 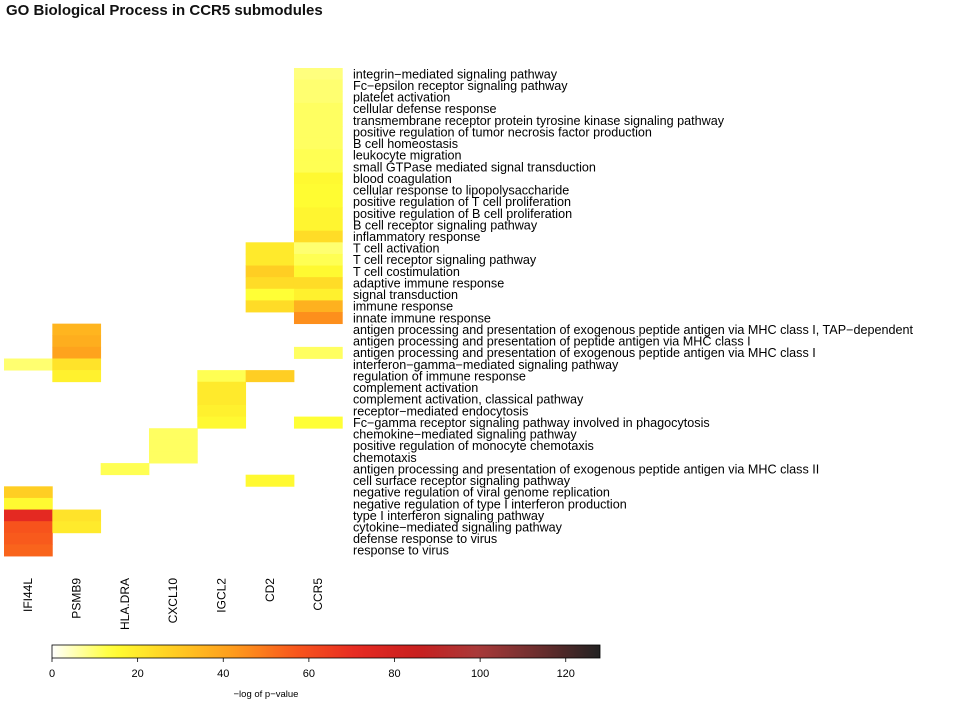 I want to click on row-label: cell surface receptor signaling pathway, so click(x=462, y=481).